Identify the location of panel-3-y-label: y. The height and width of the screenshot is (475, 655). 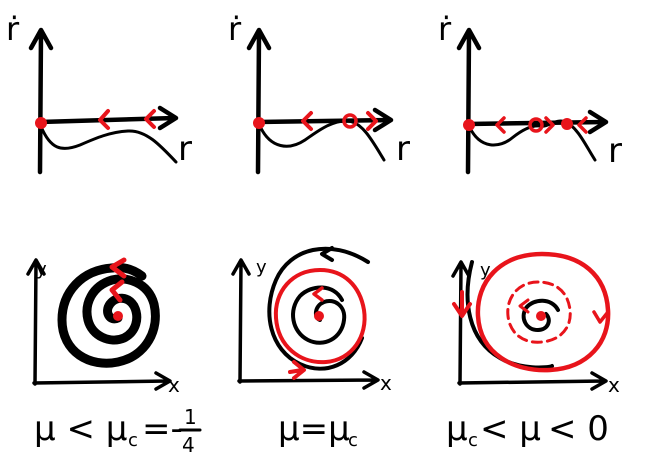
(485, 270).